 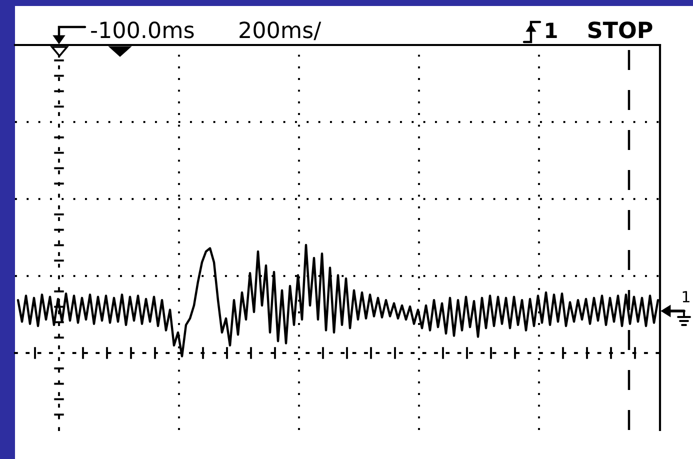 I want to click on text: 1, so click(x=686, y=296).